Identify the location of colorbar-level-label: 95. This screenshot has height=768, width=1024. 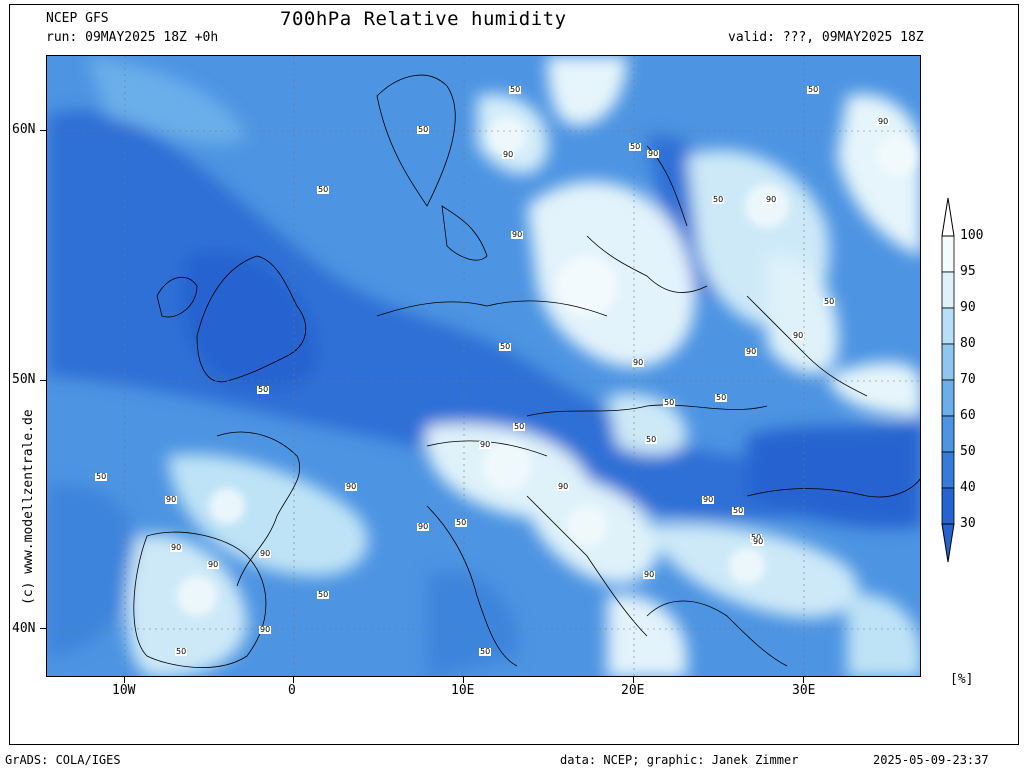
(968, 271).